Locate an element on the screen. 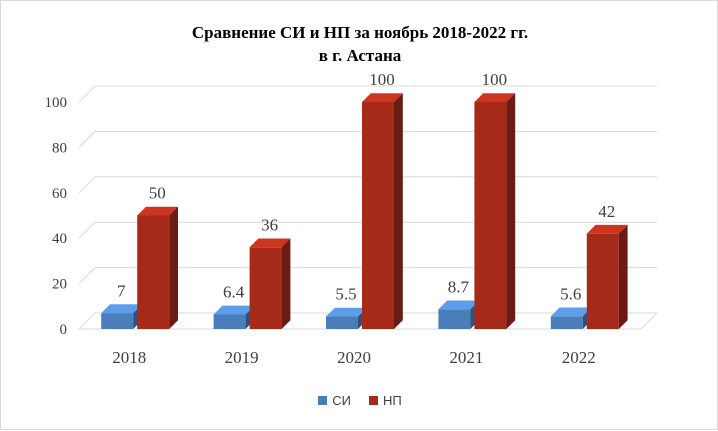  legend-item-np: НП is located at coordinates (385, 400).